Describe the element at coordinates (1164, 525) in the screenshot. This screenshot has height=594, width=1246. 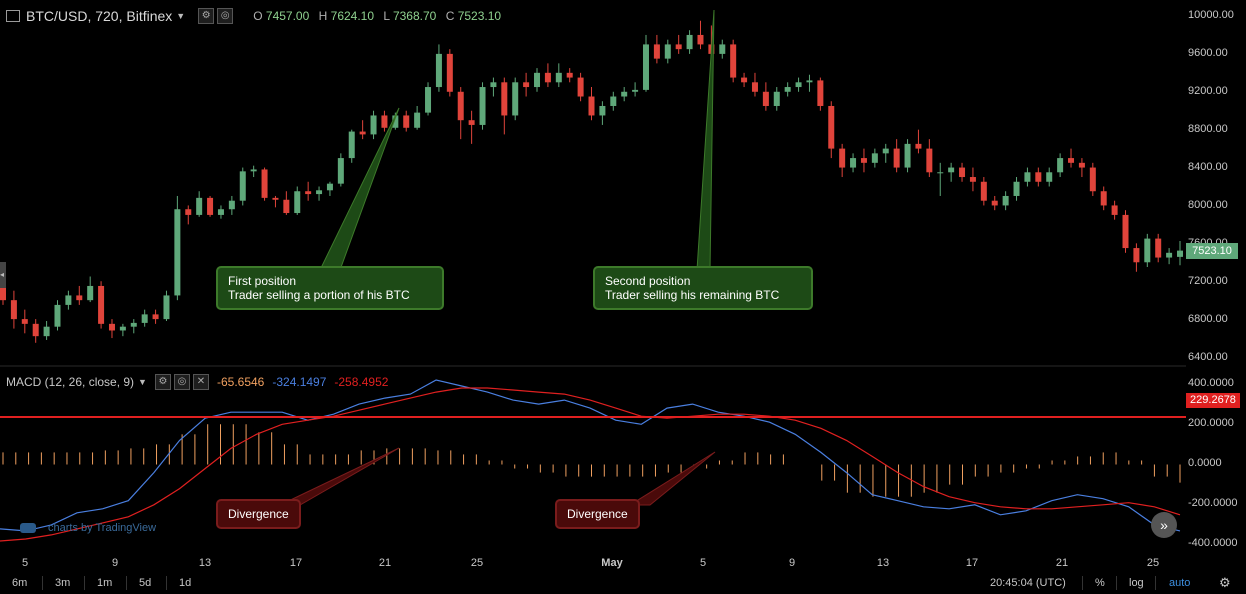
I see `scroll-to-realtime-button: »` at that location.